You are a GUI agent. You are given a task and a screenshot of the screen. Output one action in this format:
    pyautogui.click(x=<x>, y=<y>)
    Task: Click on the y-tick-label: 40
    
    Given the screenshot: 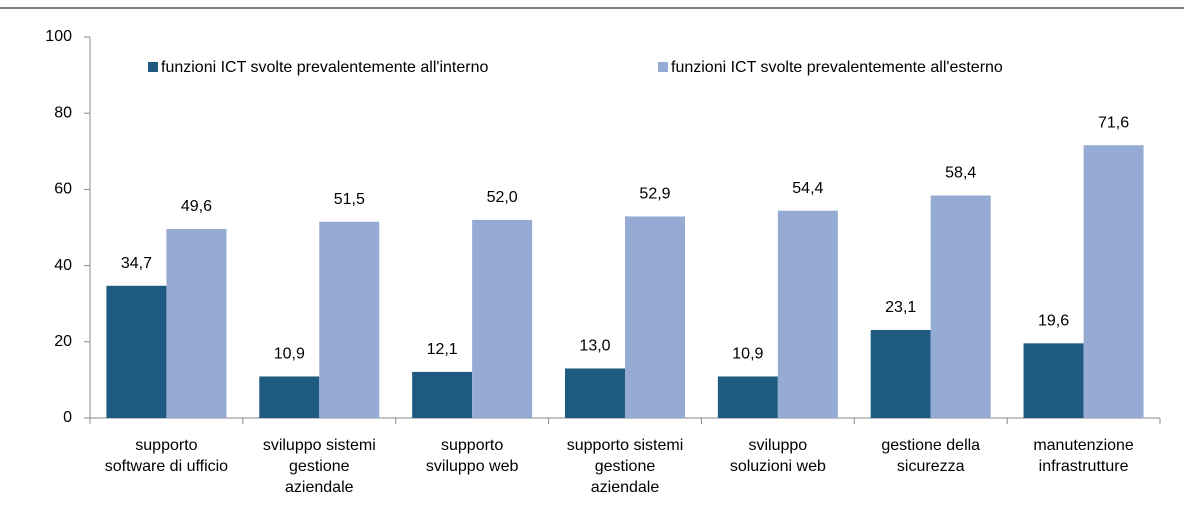 What is the action you would take?
    pyautogui.click(x=63, y=265)
    